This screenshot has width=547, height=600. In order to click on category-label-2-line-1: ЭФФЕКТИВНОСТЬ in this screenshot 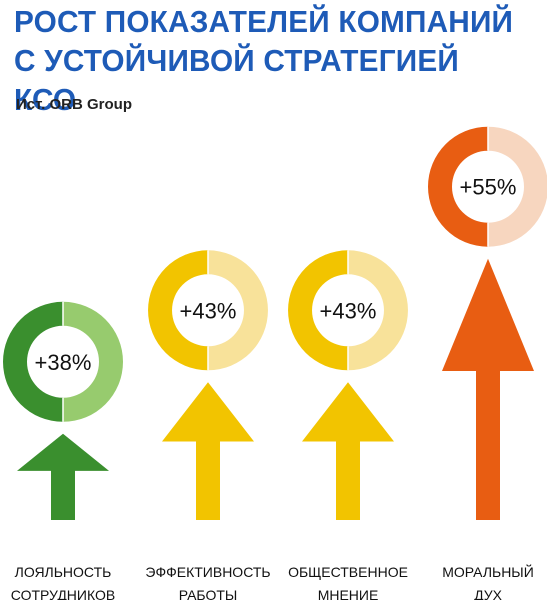, I will do `click(207, 572)`.